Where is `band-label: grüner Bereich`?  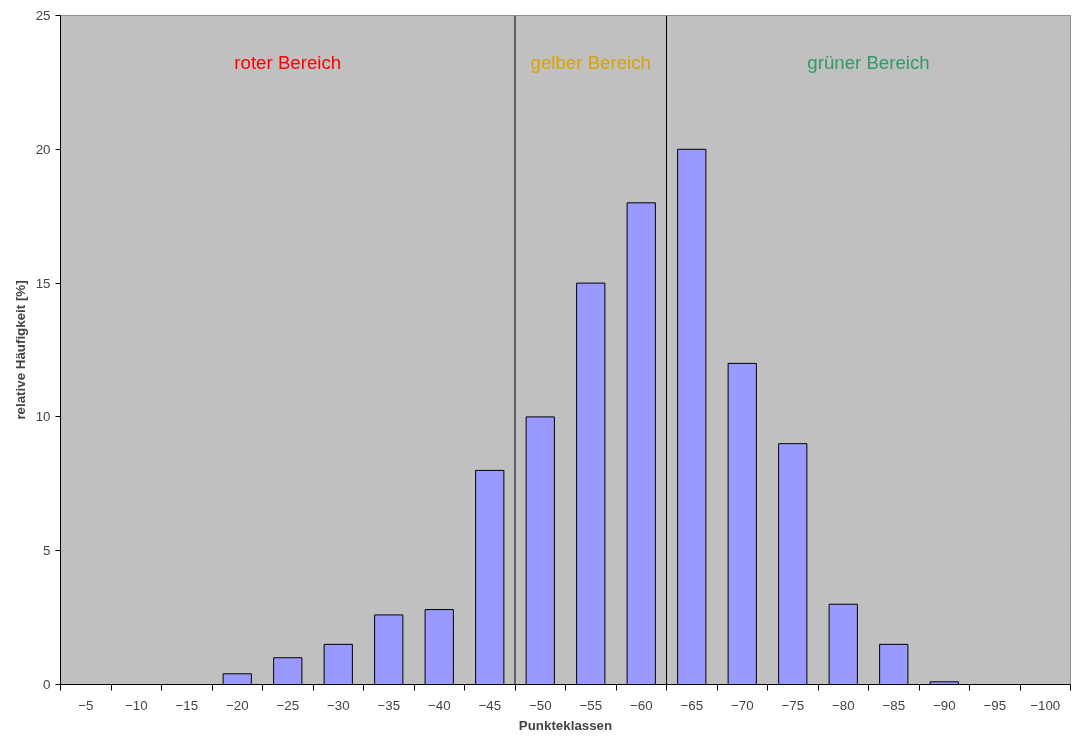 band-label: grüner Bereich is located at coordinates (868, 62).